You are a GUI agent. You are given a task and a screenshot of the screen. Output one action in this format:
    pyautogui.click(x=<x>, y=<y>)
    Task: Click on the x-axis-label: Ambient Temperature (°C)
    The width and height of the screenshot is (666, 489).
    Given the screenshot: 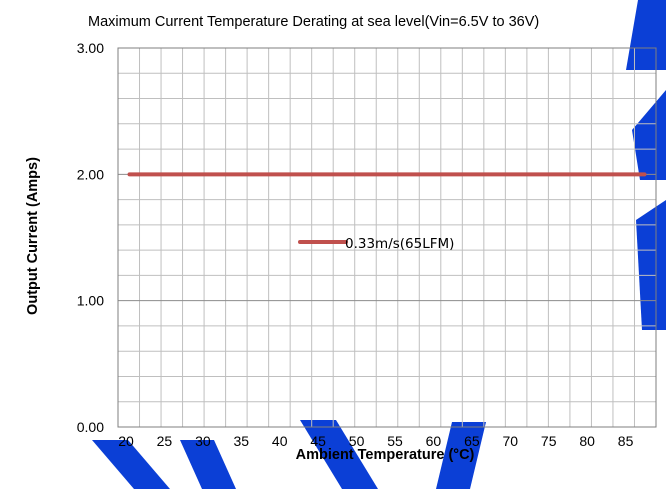 What is the action you would take?
    pyautogui.click(x=385, y=455)
    